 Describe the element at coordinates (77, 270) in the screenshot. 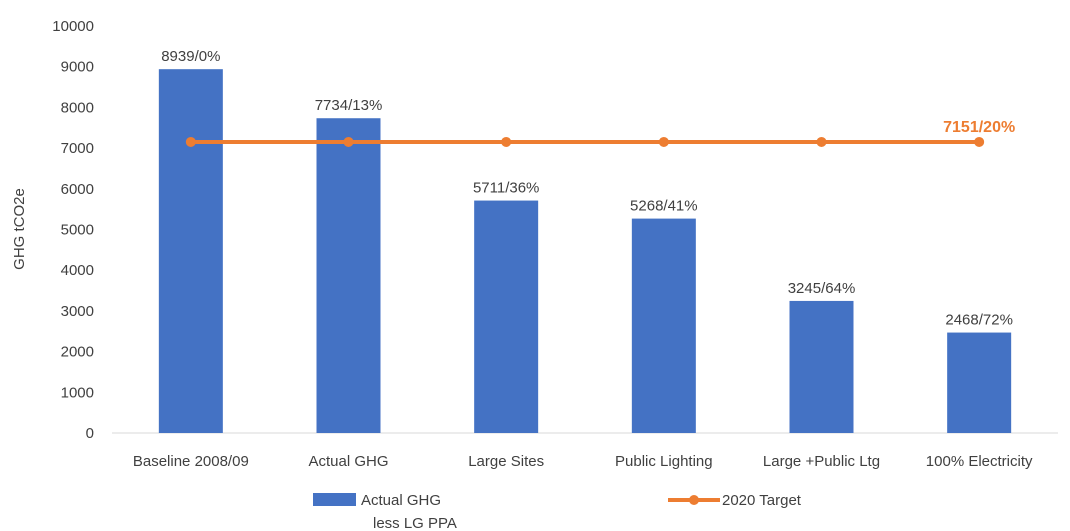

I see `y-tick-label: 4000` at that location.